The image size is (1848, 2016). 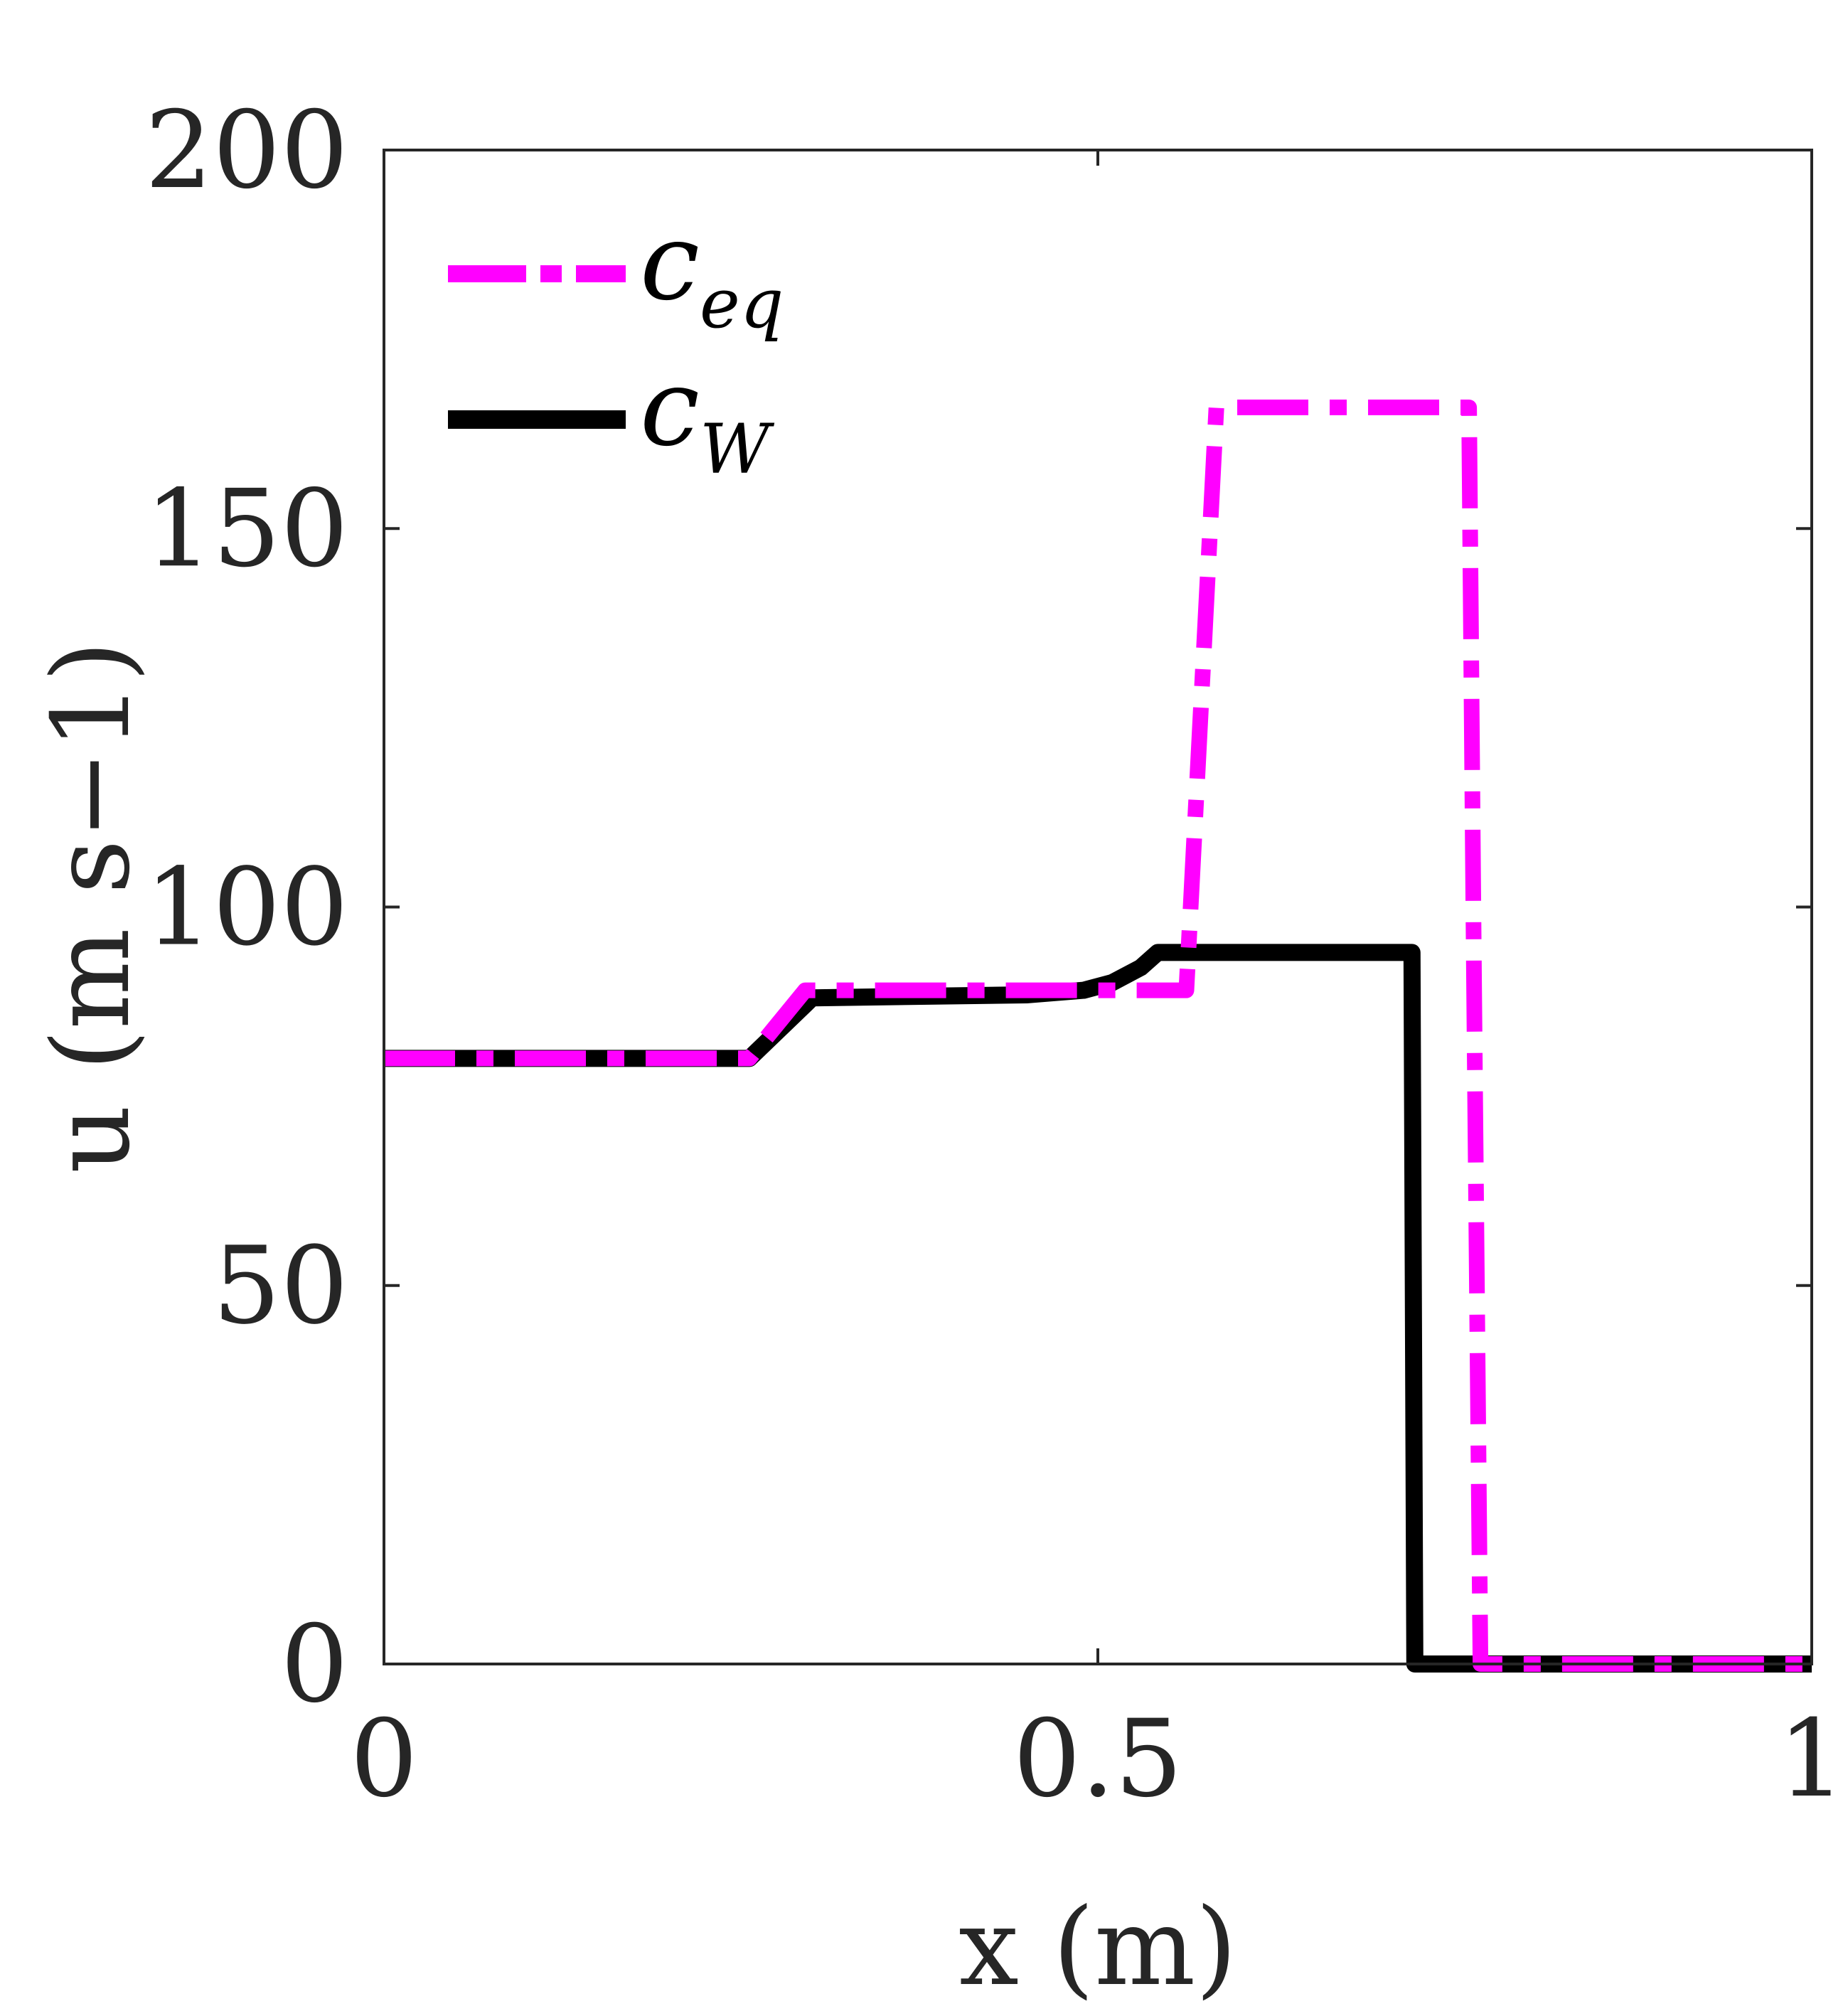 What do you see at coordinates (280, 1286) in the screenshot?
I see `y-tick-label: 50` at bounding box center [280, 1286].